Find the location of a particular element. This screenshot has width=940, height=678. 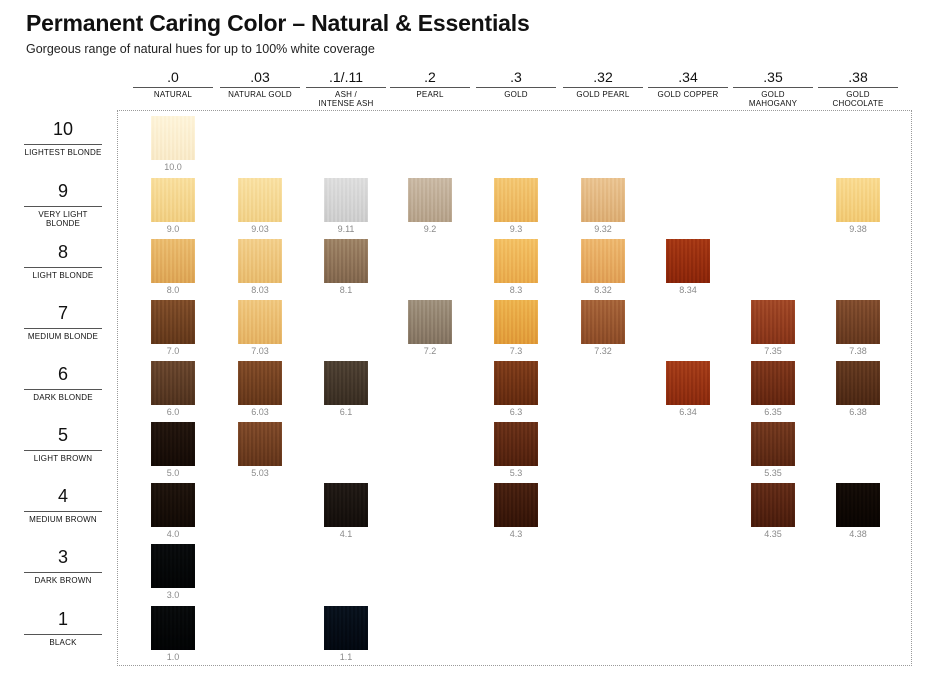

shade-label: 3.0 is located at coordinates (173, 595).